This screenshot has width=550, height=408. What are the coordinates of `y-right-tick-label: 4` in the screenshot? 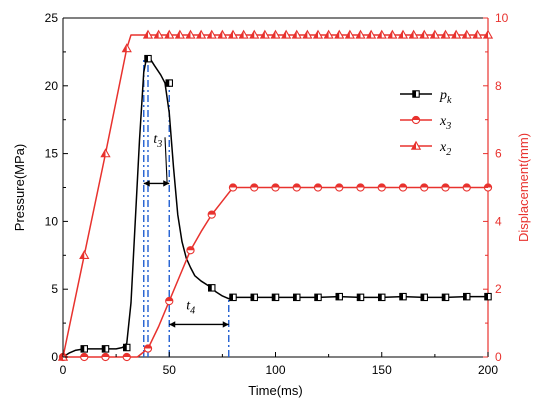 It's located at (498, 221).